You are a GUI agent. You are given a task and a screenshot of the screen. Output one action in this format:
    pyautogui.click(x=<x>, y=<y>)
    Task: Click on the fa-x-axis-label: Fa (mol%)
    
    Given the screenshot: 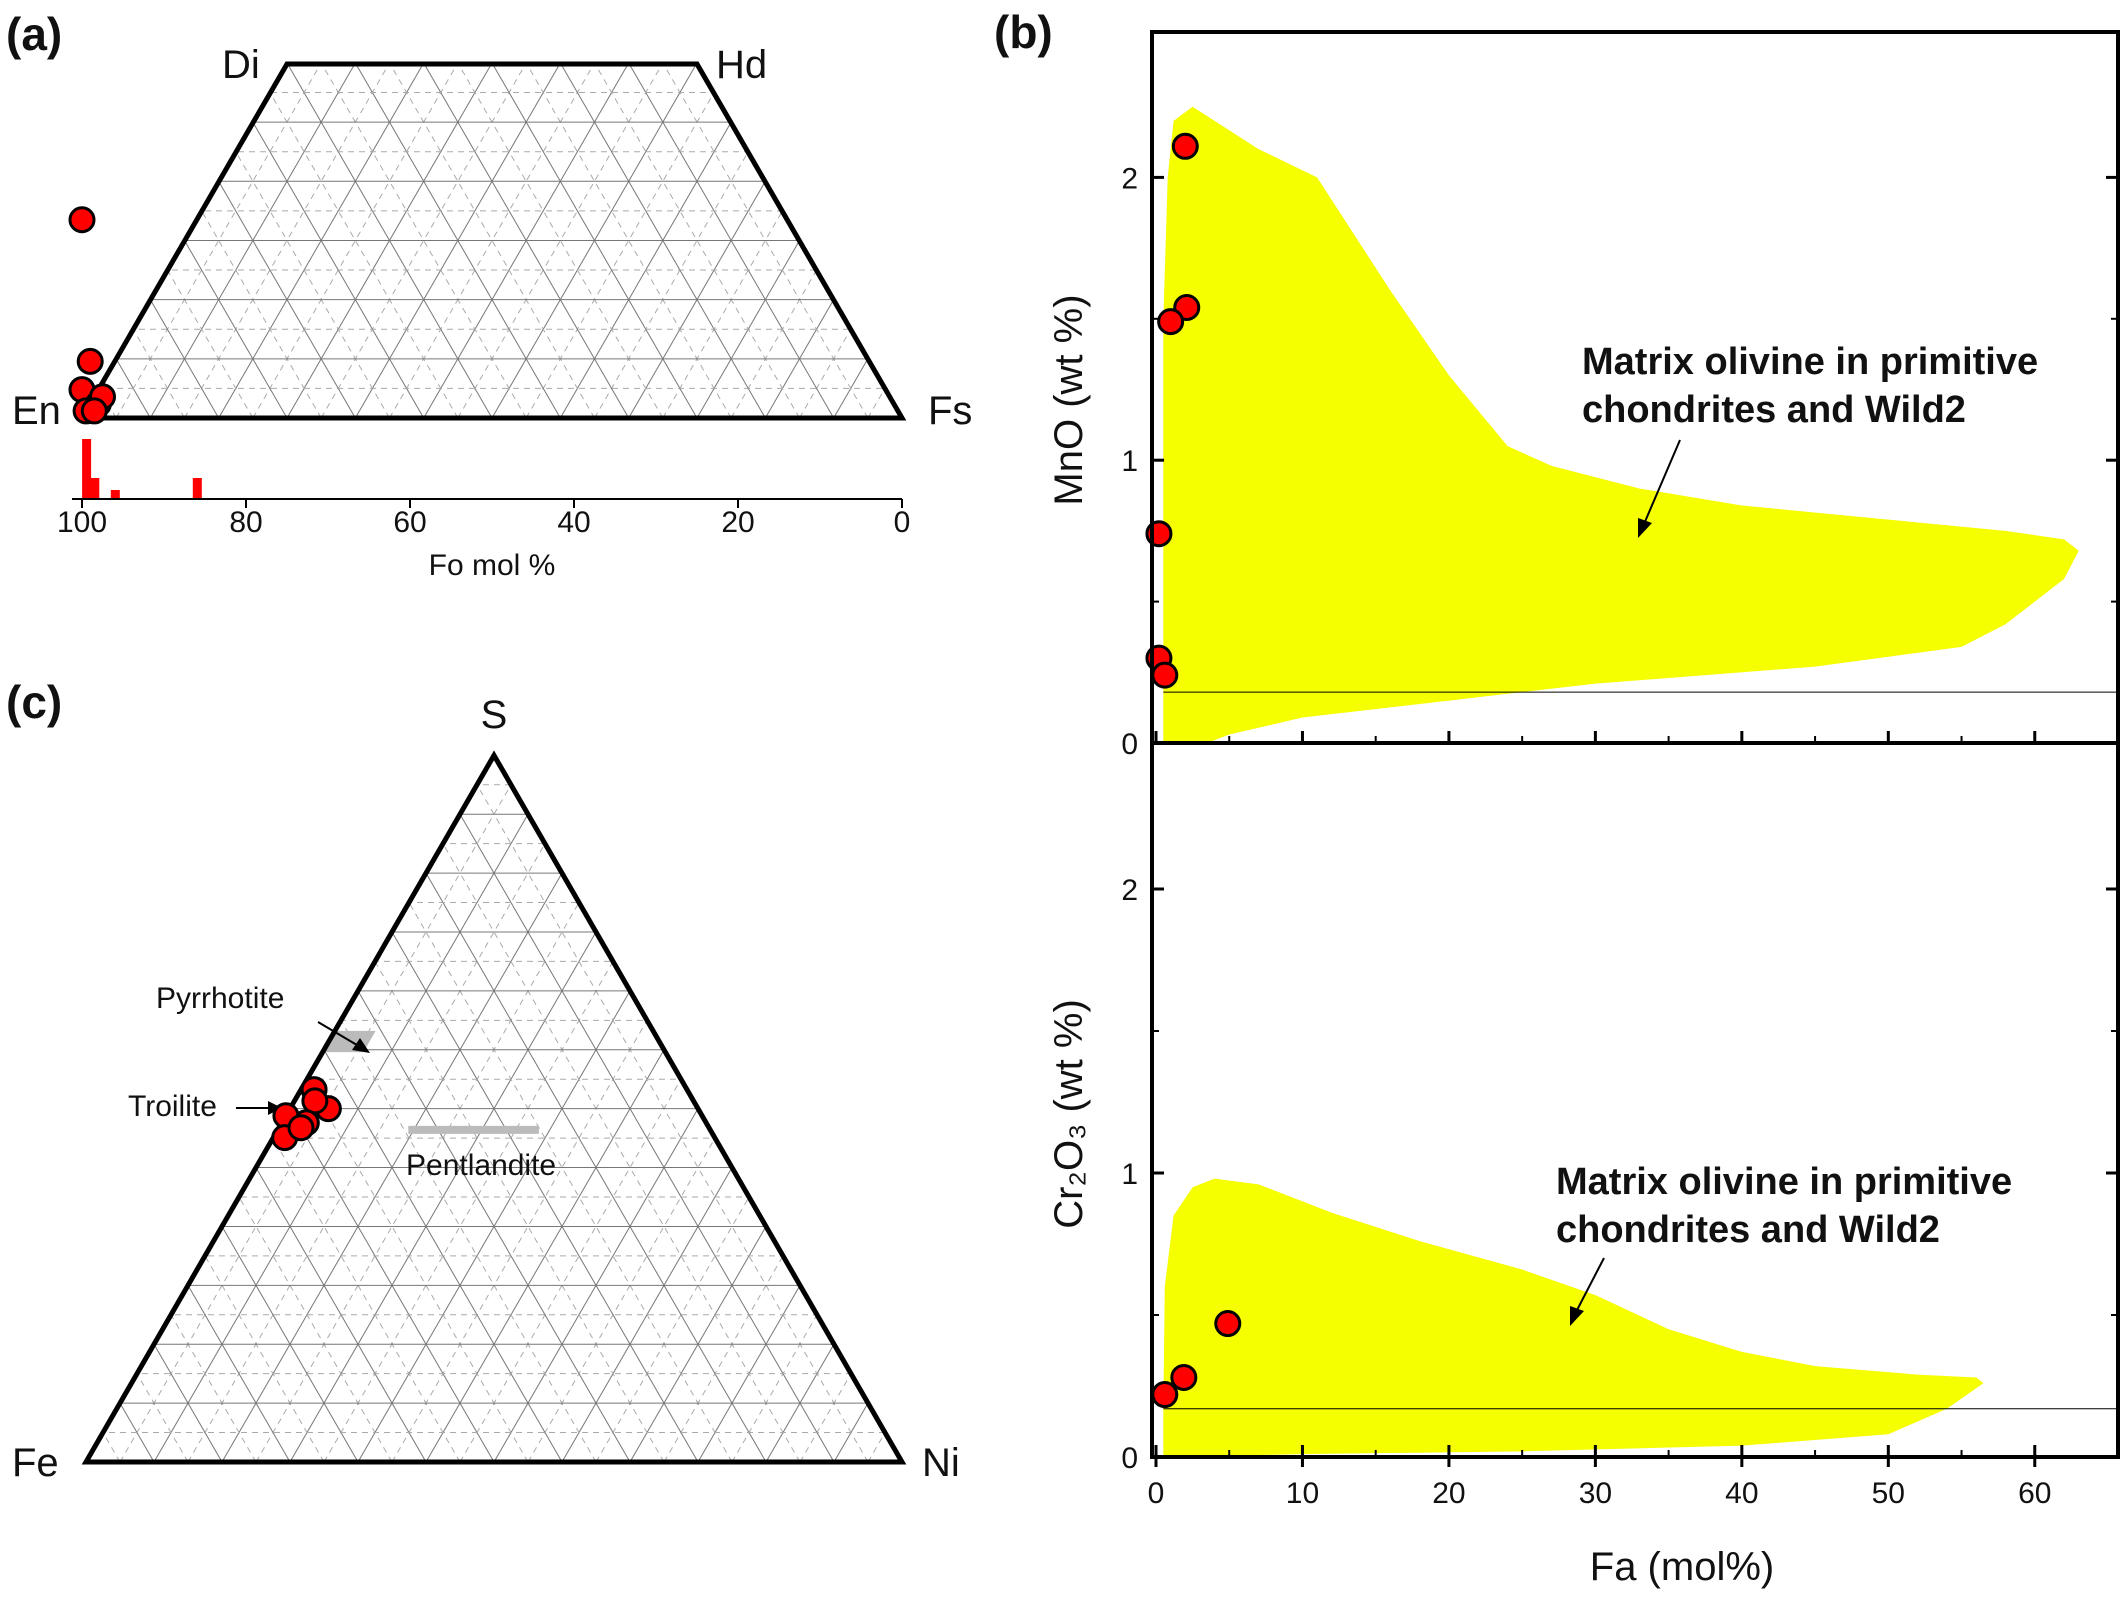 What is the action you would take?
    pyautogui.click(x=1682, y=1567)
    